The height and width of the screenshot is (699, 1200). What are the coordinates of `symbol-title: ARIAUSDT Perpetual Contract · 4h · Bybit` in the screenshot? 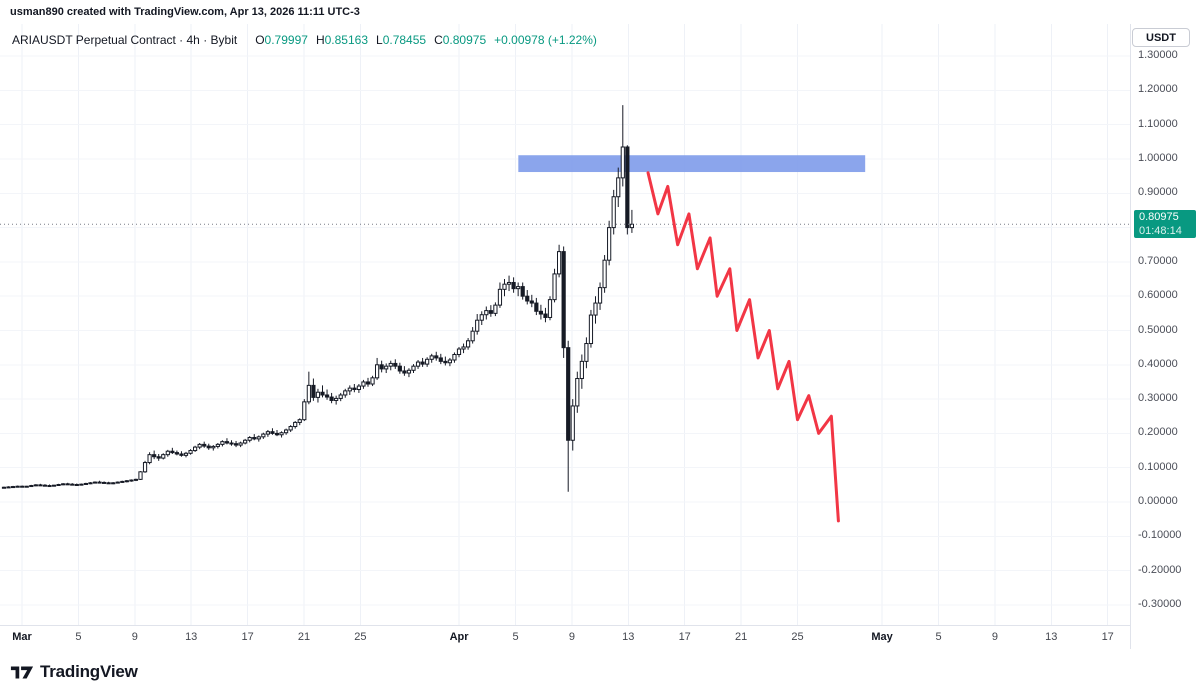 It's located at (125, 40).